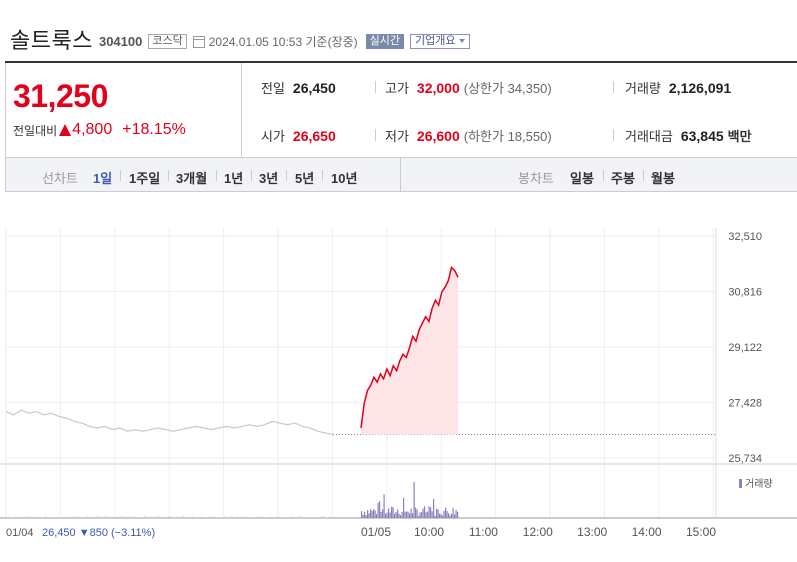  I want to click on trade-value-stat: 거래대금 63,845 백만, so click(688, 135).